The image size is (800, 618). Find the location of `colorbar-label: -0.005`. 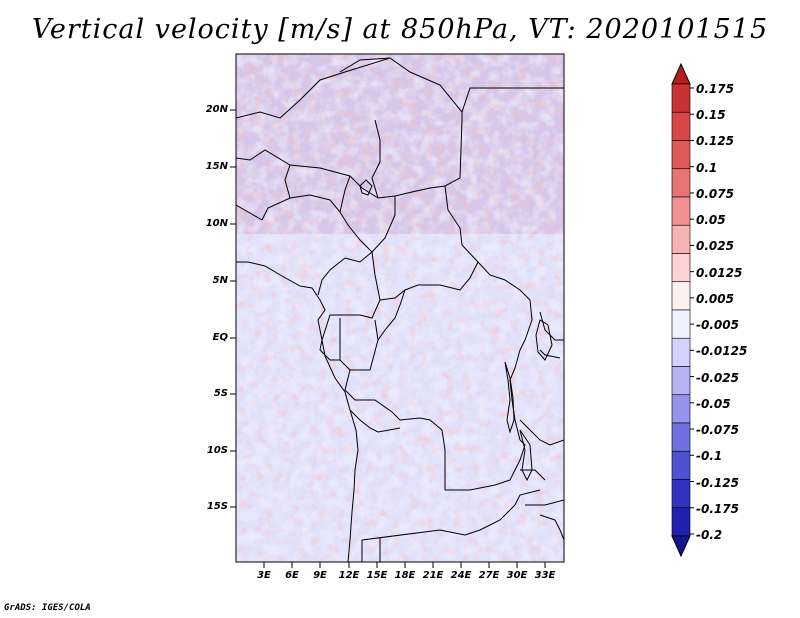

colorbar-label: -0.005 is located at coordinates (717, 325).